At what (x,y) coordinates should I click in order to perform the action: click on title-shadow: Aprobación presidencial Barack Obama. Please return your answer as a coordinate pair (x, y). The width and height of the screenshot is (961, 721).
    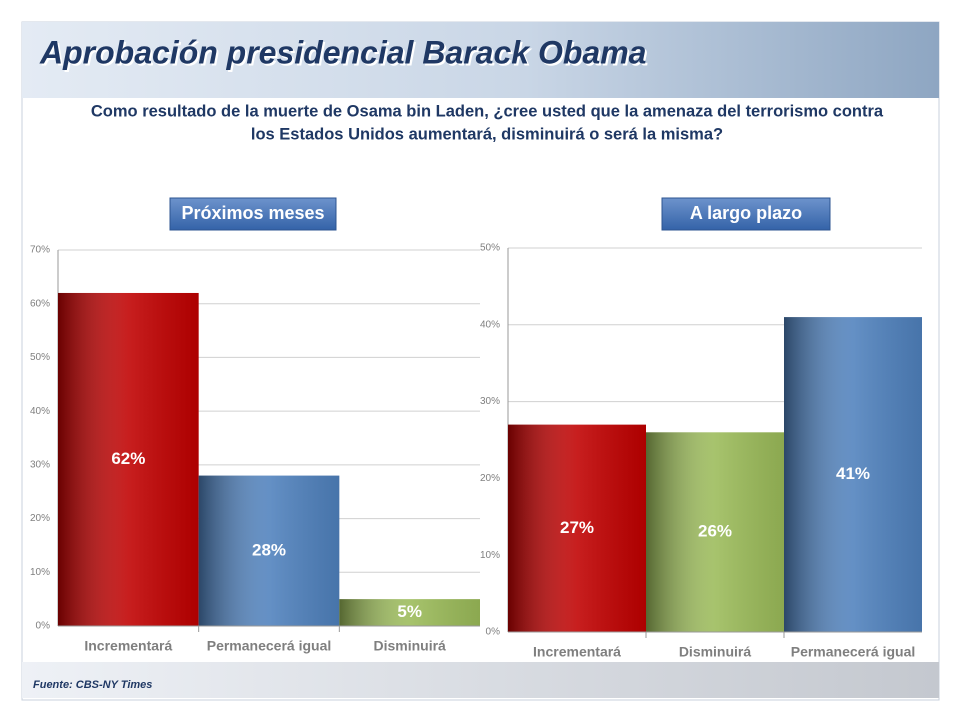
    Looking at the image, I should click on (344, 54).